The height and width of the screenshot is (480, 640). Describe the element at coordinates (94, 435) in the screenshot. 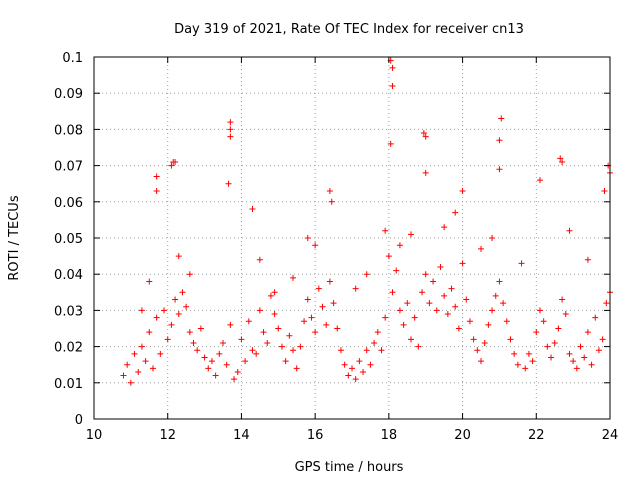

I see `x-tick-label: 10` at that location.